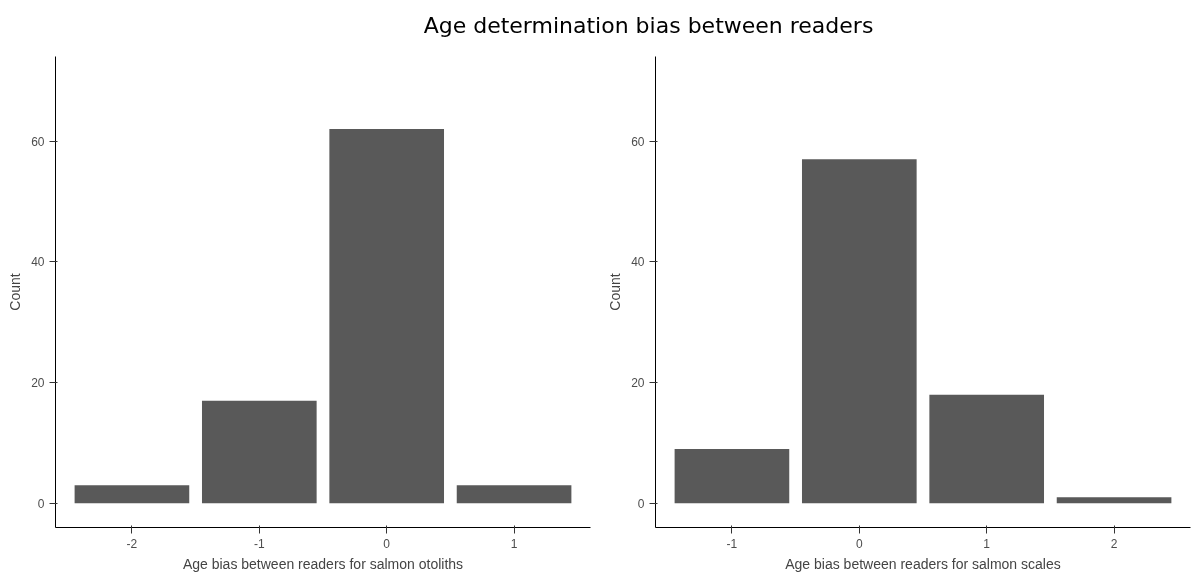 The width and height of the screenshot is (1200, 574). Describe the element at coordinates (323, 563) in the screenshot. I see `x-axis-title: Age bias between readers for salmon otoliths` at that location.